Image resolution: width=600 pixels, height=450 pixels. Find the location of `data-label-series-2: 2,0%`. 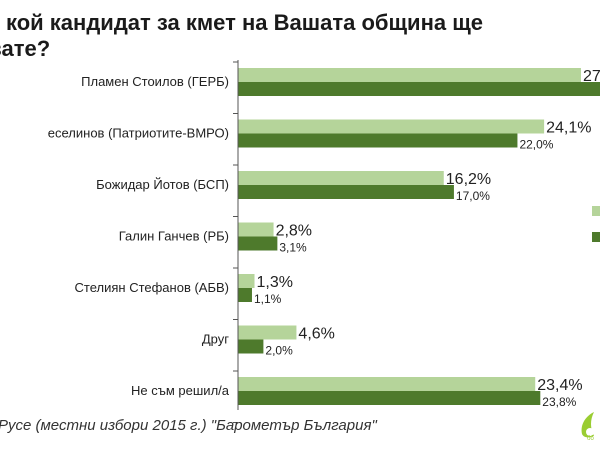

data-label-series-2: 2,0% is located at coordinates (279, 351).